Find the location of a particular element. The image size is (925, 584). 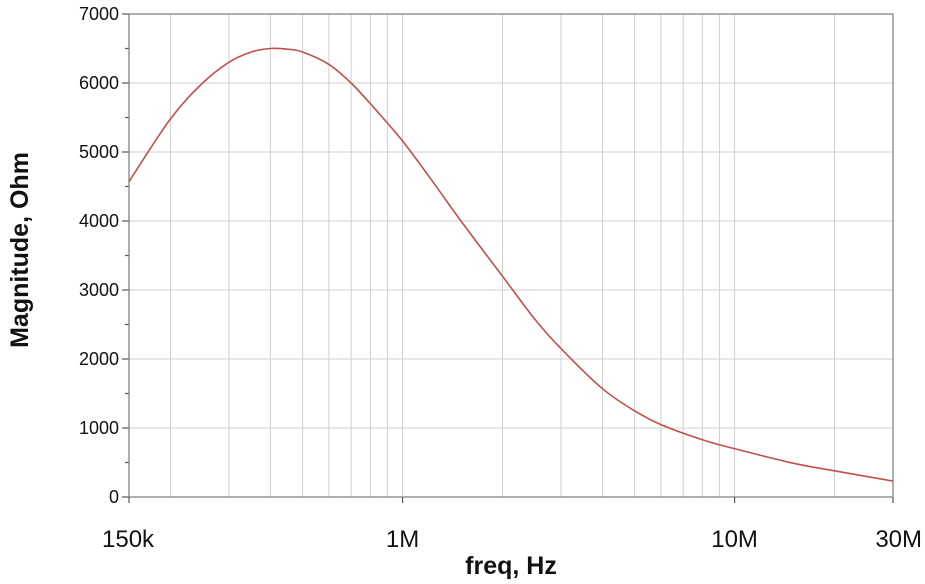

y-tick-label: 1000 is located at coordinates (99, 428).